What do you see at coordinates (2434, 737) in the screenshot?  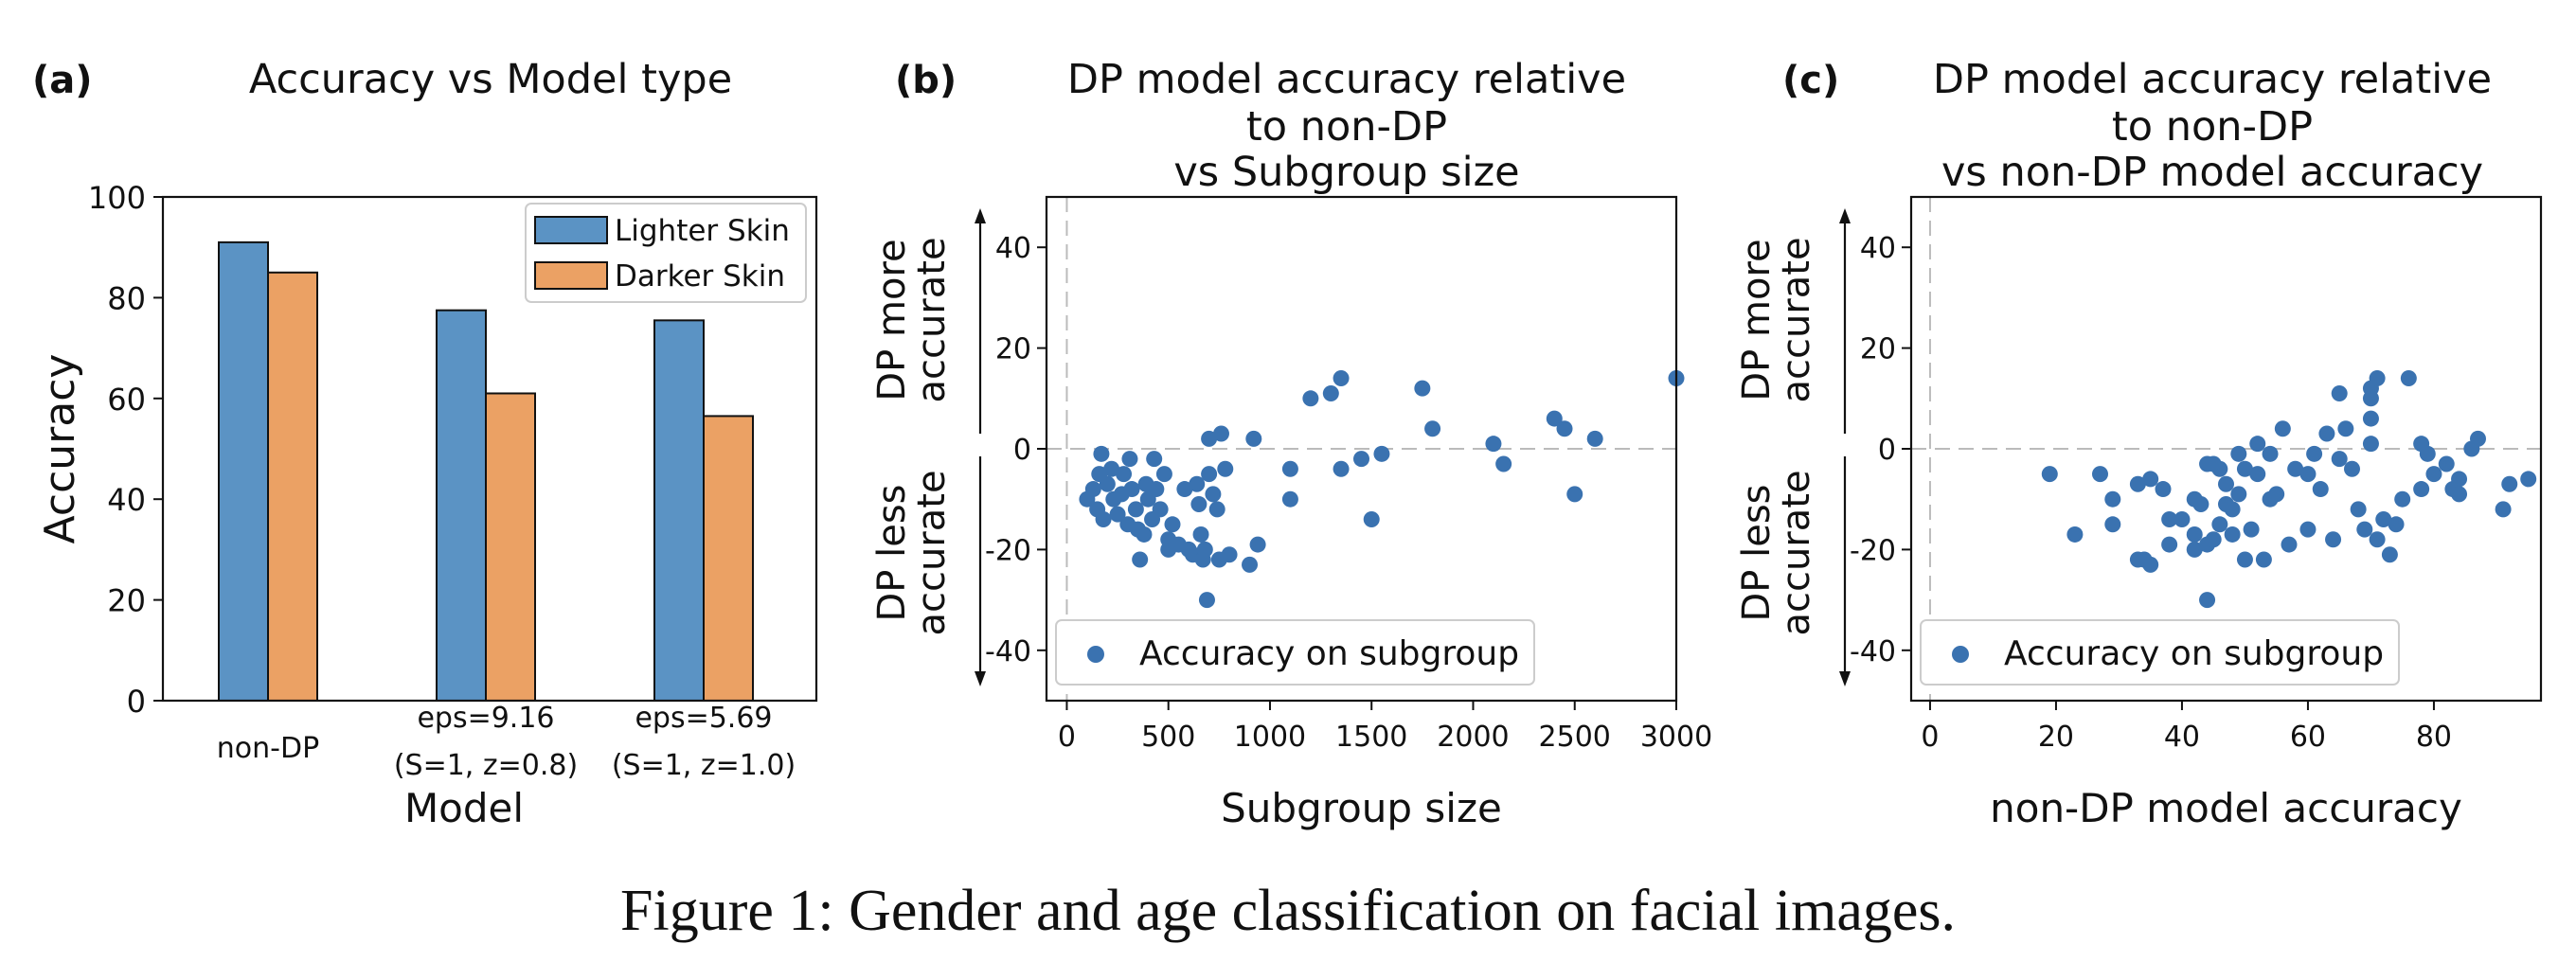 I see `x-tick-label: 80` at bounding box center [2434, 737].